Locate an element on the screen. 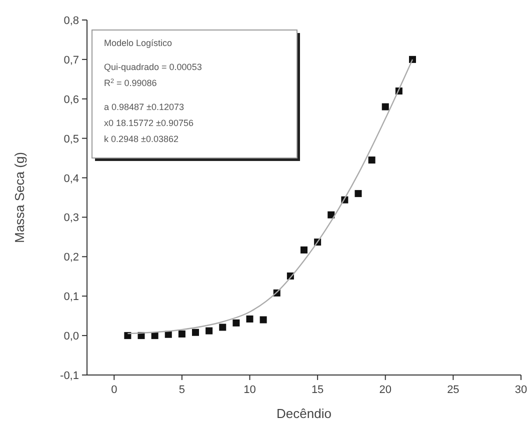 This screenshot has width=531, height=430. x-tick-label: 15 is located at coordinates (317, 390).